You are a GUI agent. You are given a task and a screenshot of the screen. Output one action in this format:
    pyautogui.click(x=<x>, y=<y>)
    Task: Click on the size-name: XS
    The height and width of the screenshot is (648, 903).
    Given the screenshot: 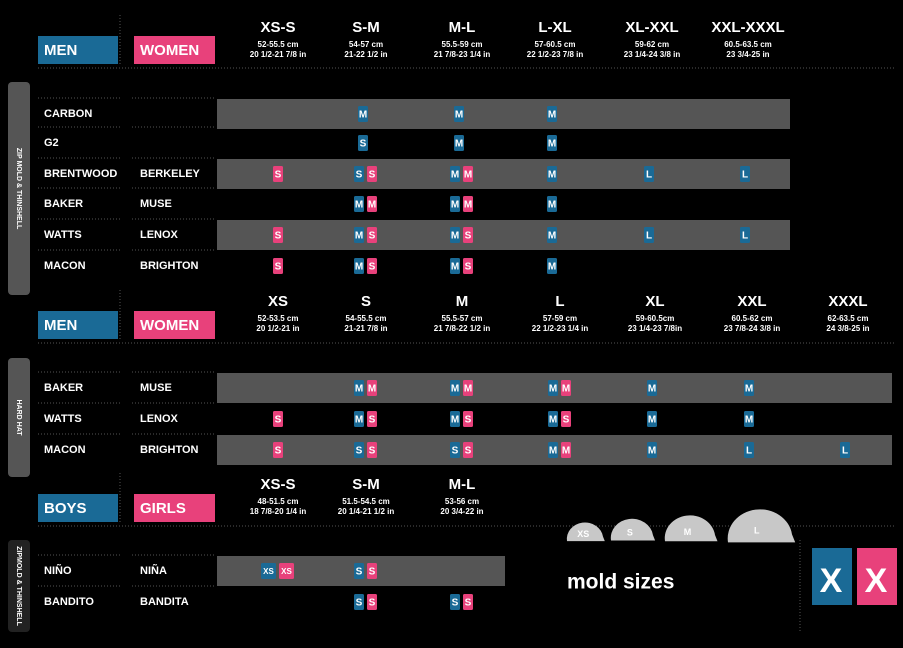 What is the action you would take?
    pyautogui.click(x=278, y=301)
    